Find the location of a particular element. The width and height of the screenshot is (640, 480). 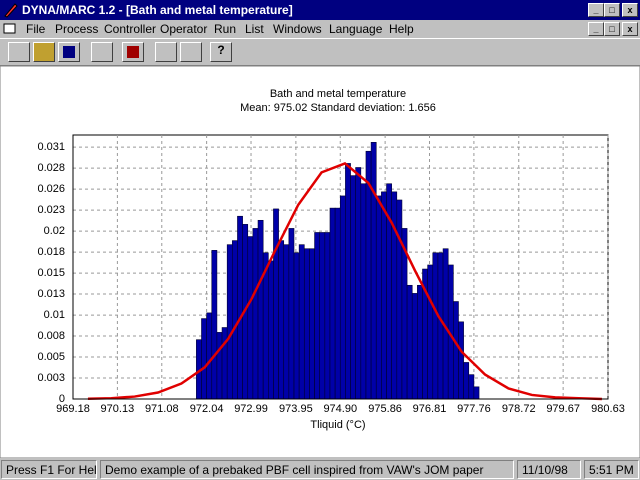

x-tick-label: 974.90 is located at coordinates (340, 409).